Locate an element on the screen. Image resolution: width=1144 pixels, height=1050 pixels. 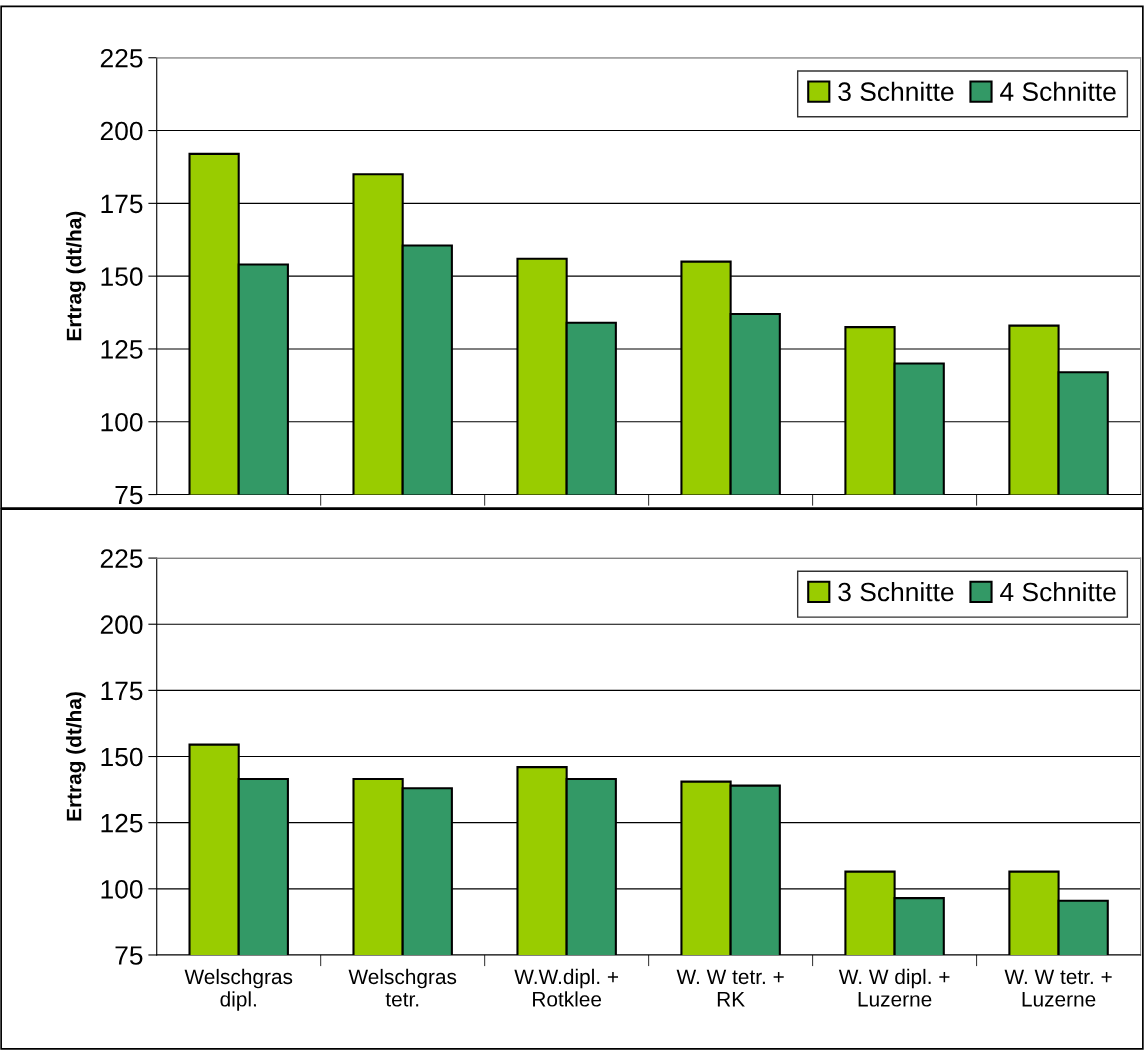
x-tick-label: W. W dipl. + Luzerne is located at coordinates (894, 987).